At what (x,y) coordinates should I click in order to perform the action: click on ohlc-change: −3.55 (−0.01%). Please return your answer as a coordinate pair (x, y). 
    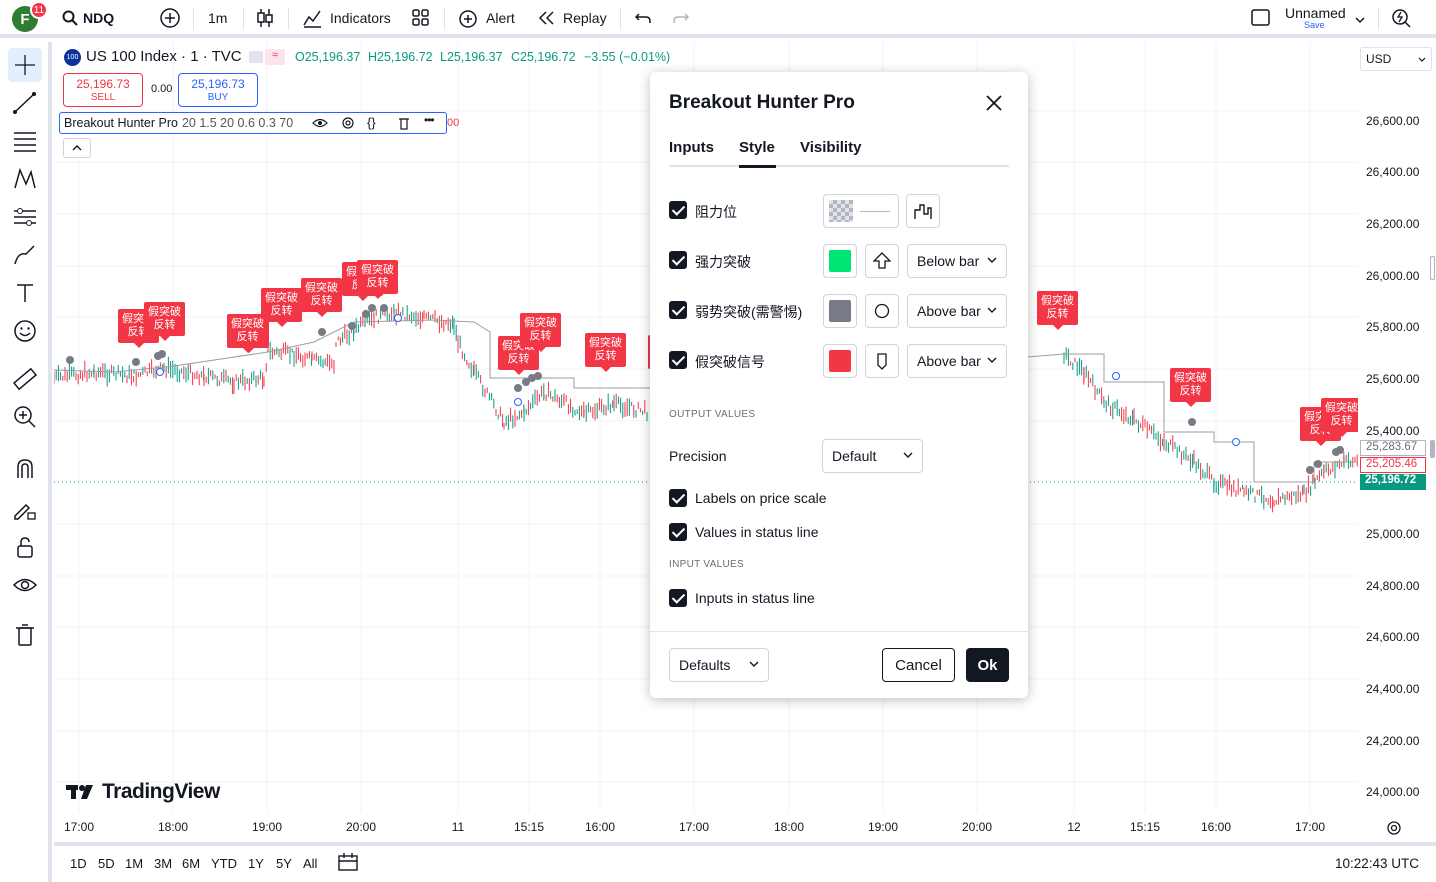
    Looking at the image, I should click on (627, 57).